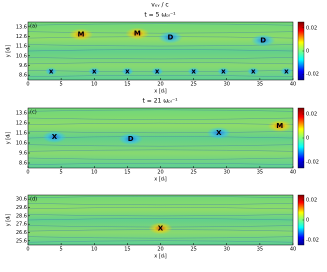 The width and height of the screenshot is (327, 272). Describe the element at coordinates (33, 200) in the screenshot. I see `panel-label: (d)` at that location.